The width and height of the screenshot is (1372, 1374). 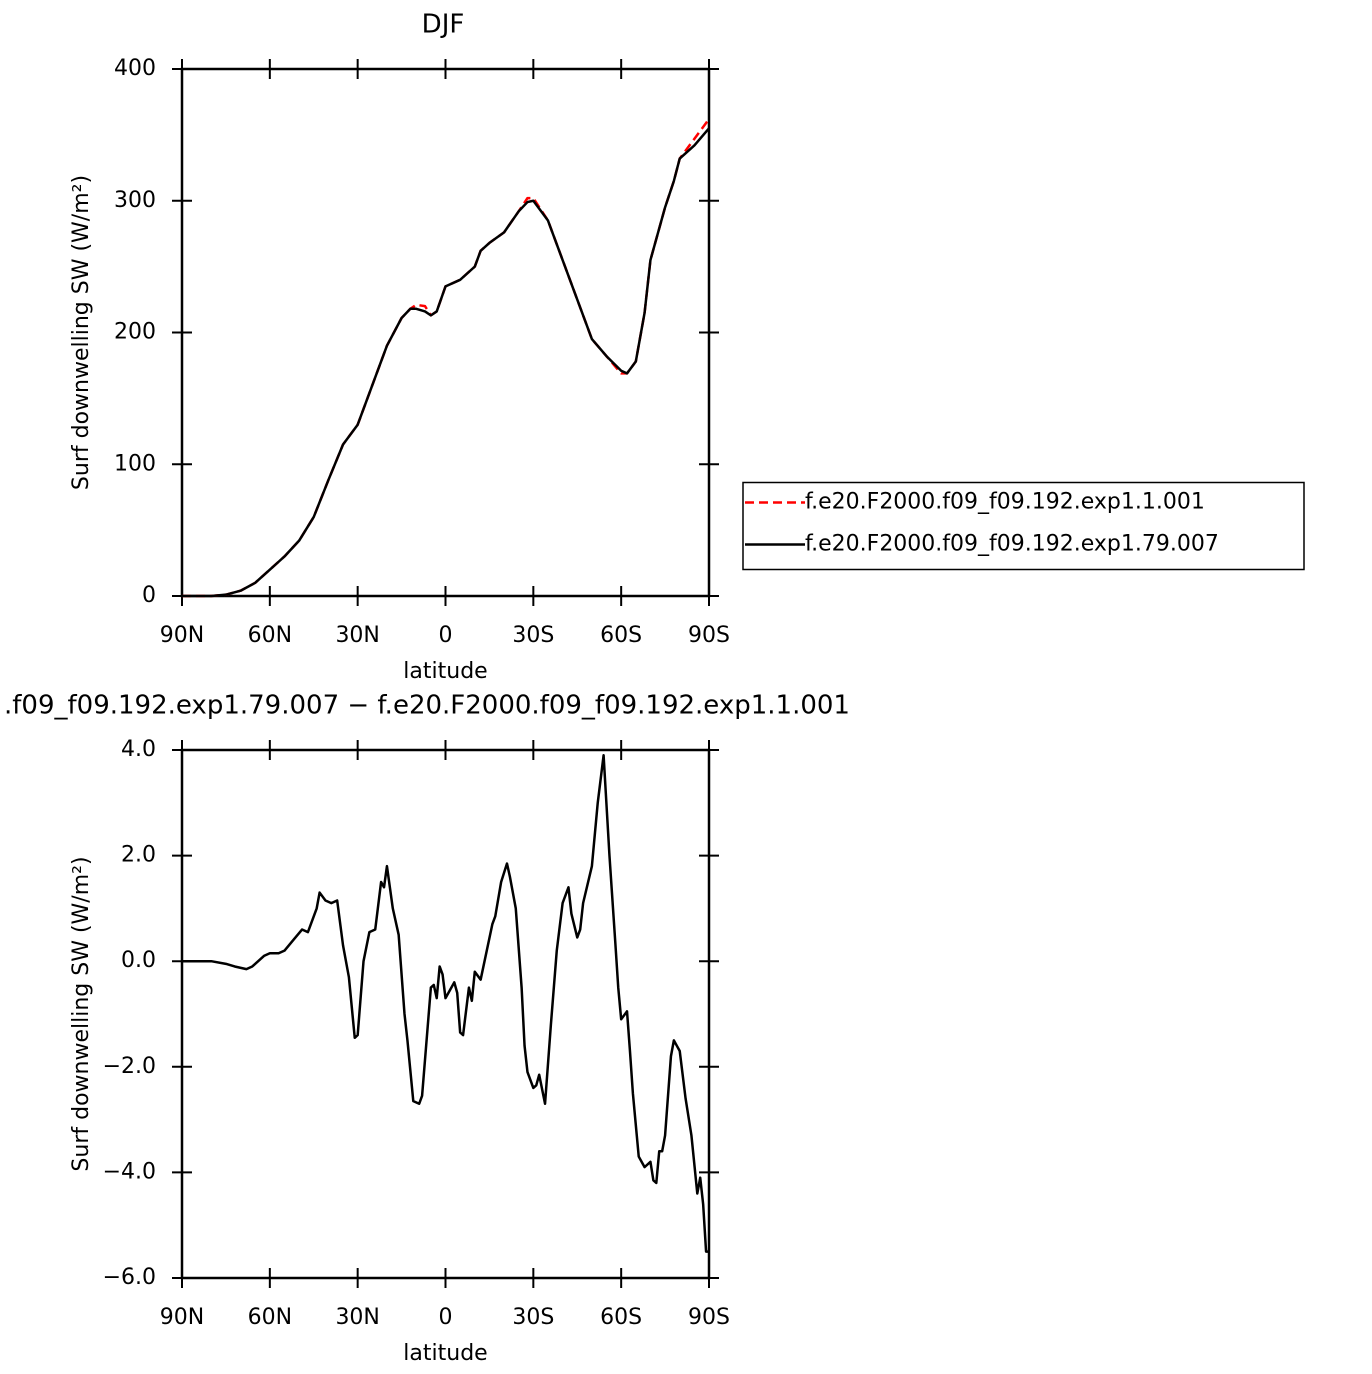 What do you see at coordinates (135, 200) in the screenshot?
I see `y-tick-label: 300` at bounding box center [135, 200].